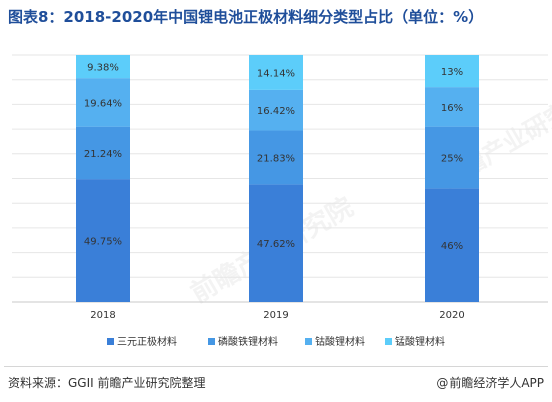 The image size is (552, 402). I want to click on x-tick-label: 2018, so click(102, 315).